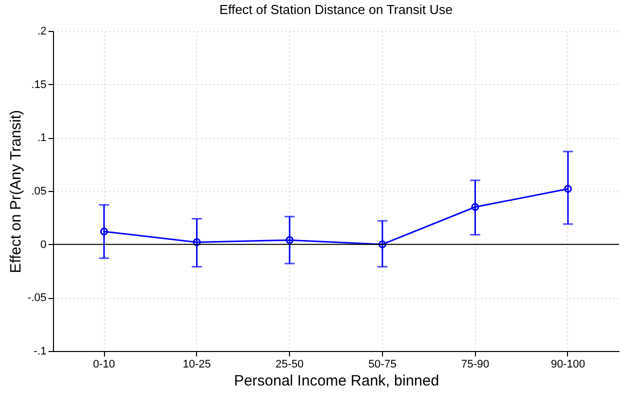  What do you see at coordinates (475, 364) in the screenshot?
I see `x-tick-label: 75-90` at bounding box center [475, 364].